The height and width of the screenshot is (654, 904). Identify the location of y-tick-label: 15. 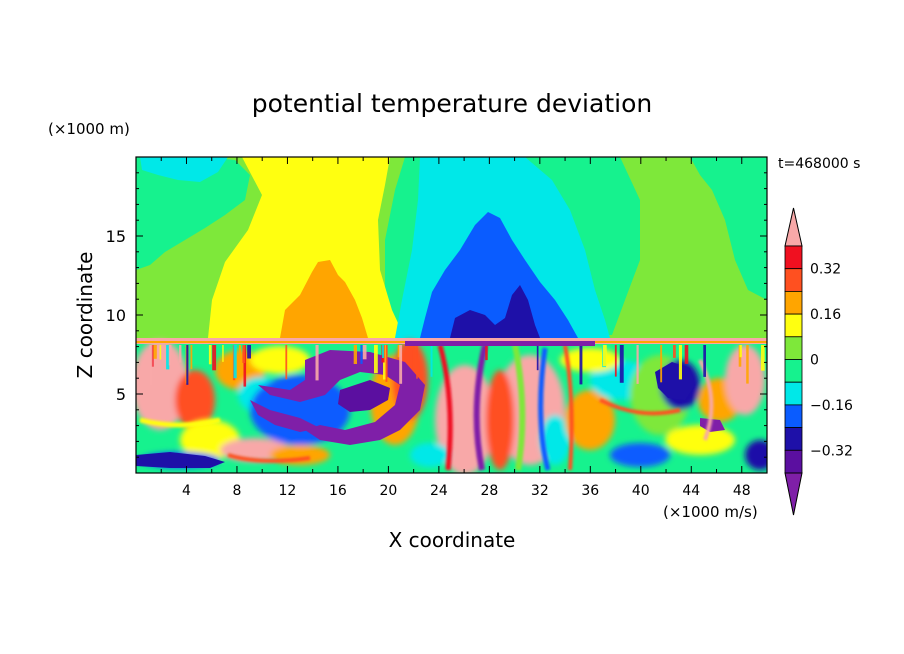
(116, 236).